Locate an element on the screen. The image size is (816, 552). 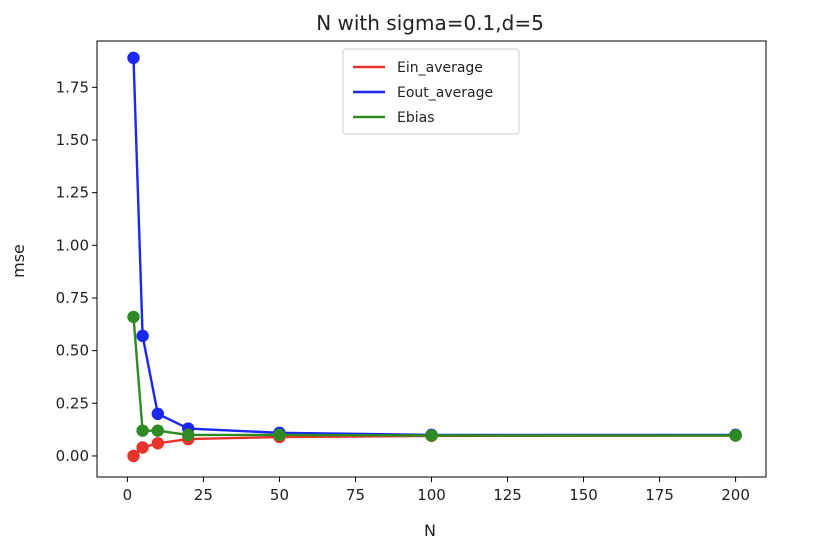
x-tick-label: 0 is located at coordinates (128, 495).